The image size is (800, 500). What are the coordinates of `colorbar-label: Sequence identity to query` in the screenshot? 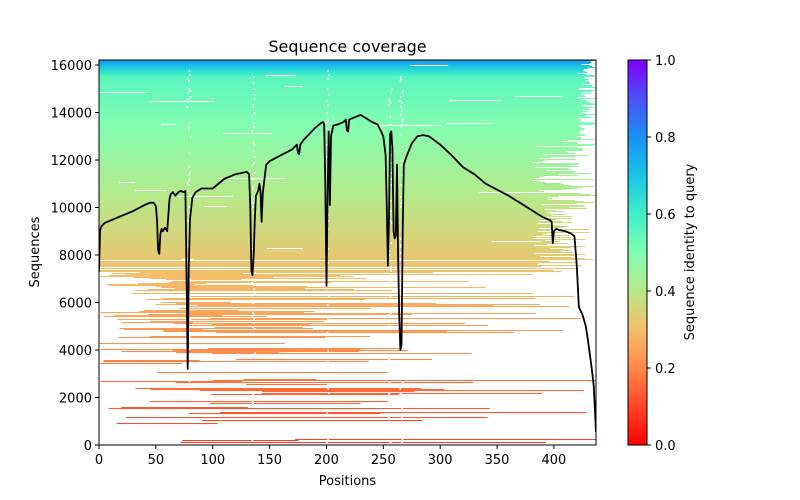 It's located at (690, 251).